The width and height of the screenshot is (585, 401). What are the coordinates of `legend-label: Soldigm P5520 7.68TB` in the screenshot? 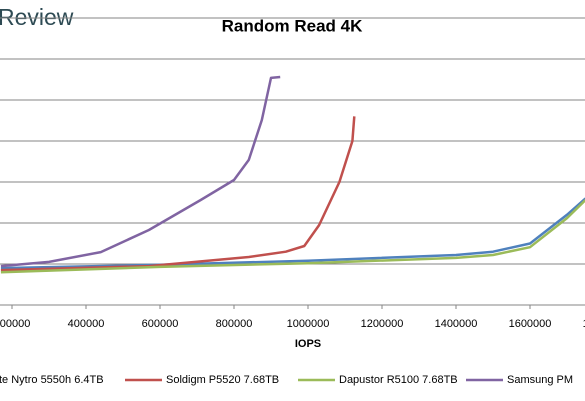 It's located at (222, 380).